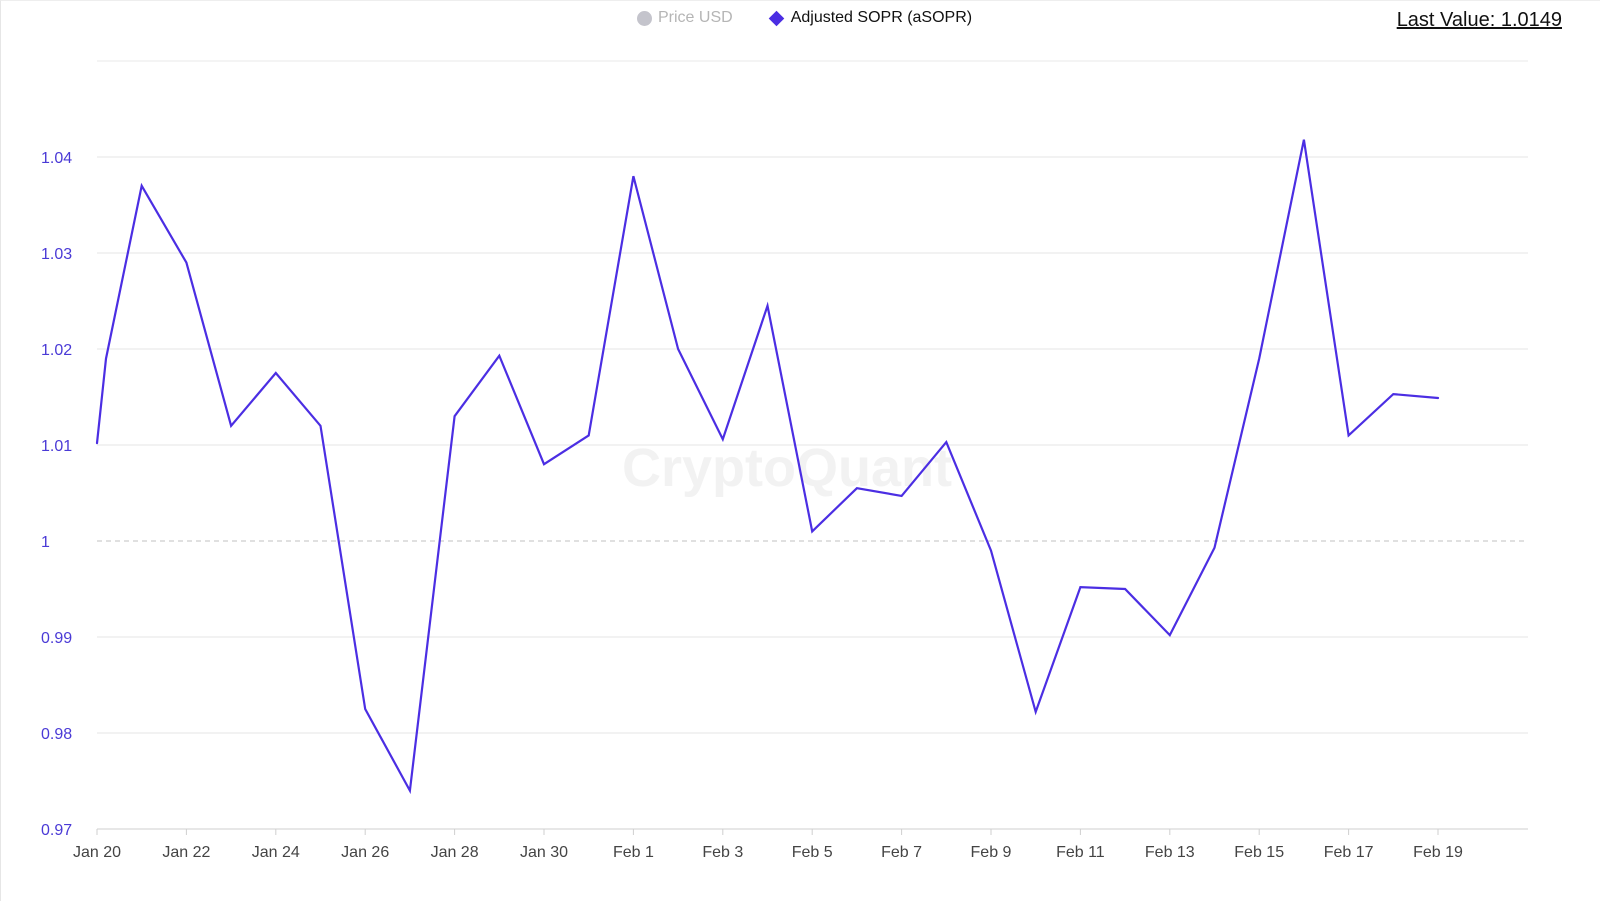 The image size is (1600, 902). Describe the element at coordinates (45, 542) in the screenshot. I see `y-tick-label: 1` at that location.